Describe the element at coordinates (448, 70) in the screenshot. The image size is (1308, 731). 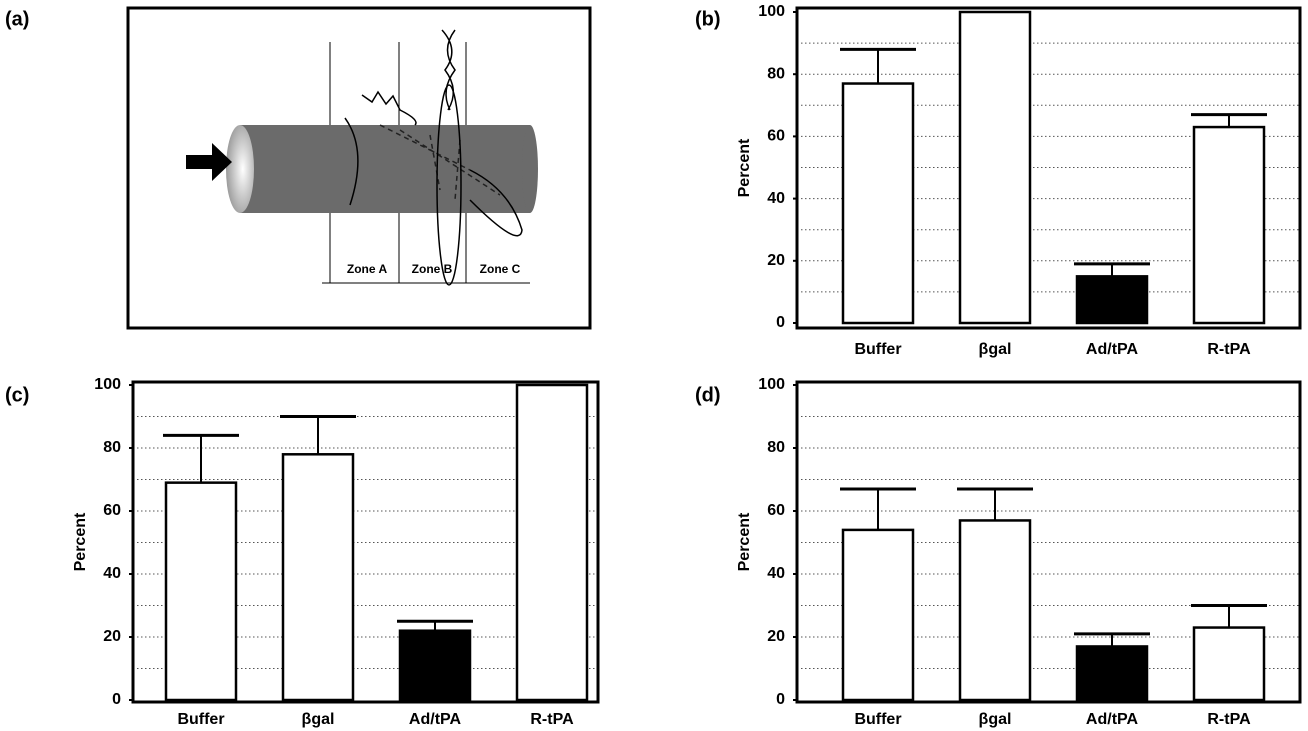
I see `ligature-knot` at that location.